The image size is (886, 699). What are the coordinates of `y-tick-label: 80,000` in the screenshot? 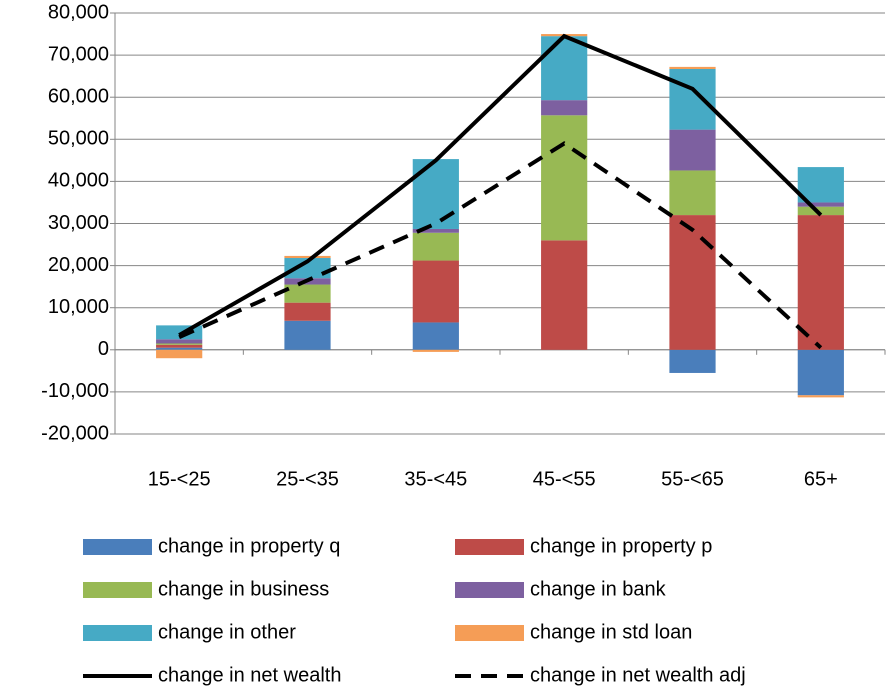 It's located at (78, 12).